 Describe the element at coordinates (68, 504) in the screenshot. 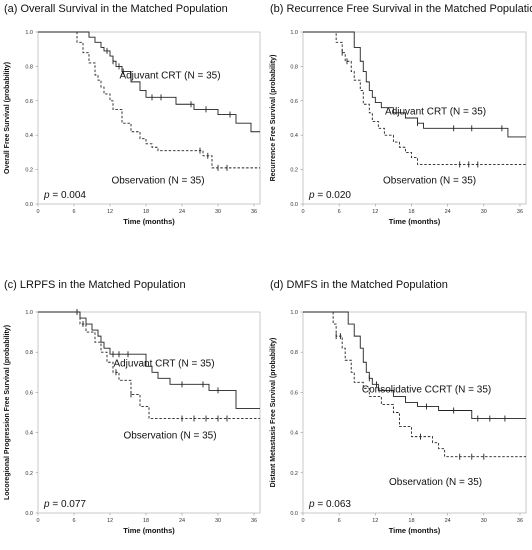

I see `p-value-number: = 0.077` at that location.